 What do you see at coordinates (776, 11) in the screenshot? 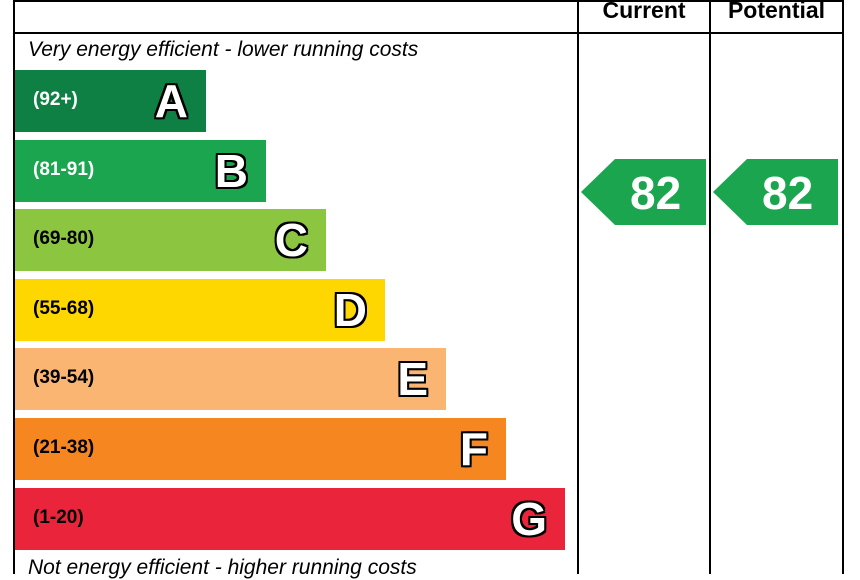
I see `potential-column-header: Potential` at bounding box center [776, 11].